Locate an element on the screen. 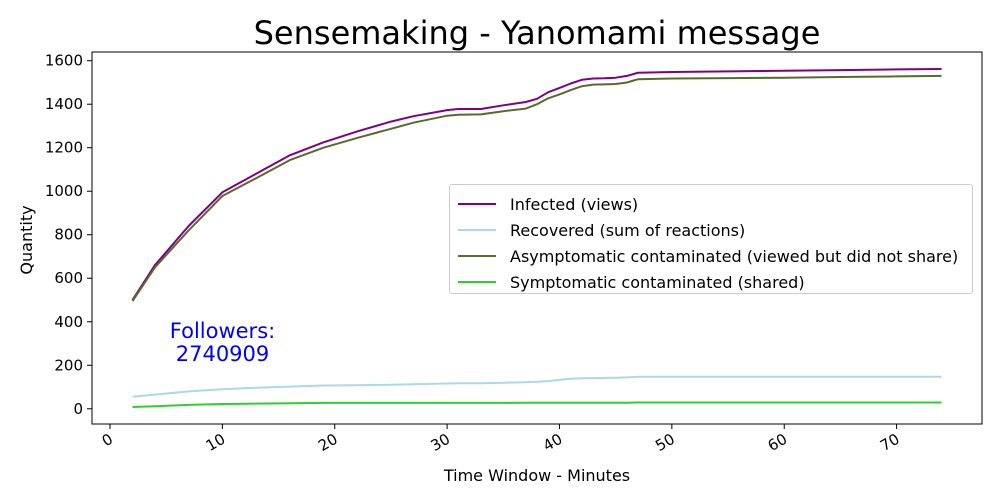 This screenshot has width=1000, height=500. y-tick-label: 1200 is located at coordinates (64, 148).